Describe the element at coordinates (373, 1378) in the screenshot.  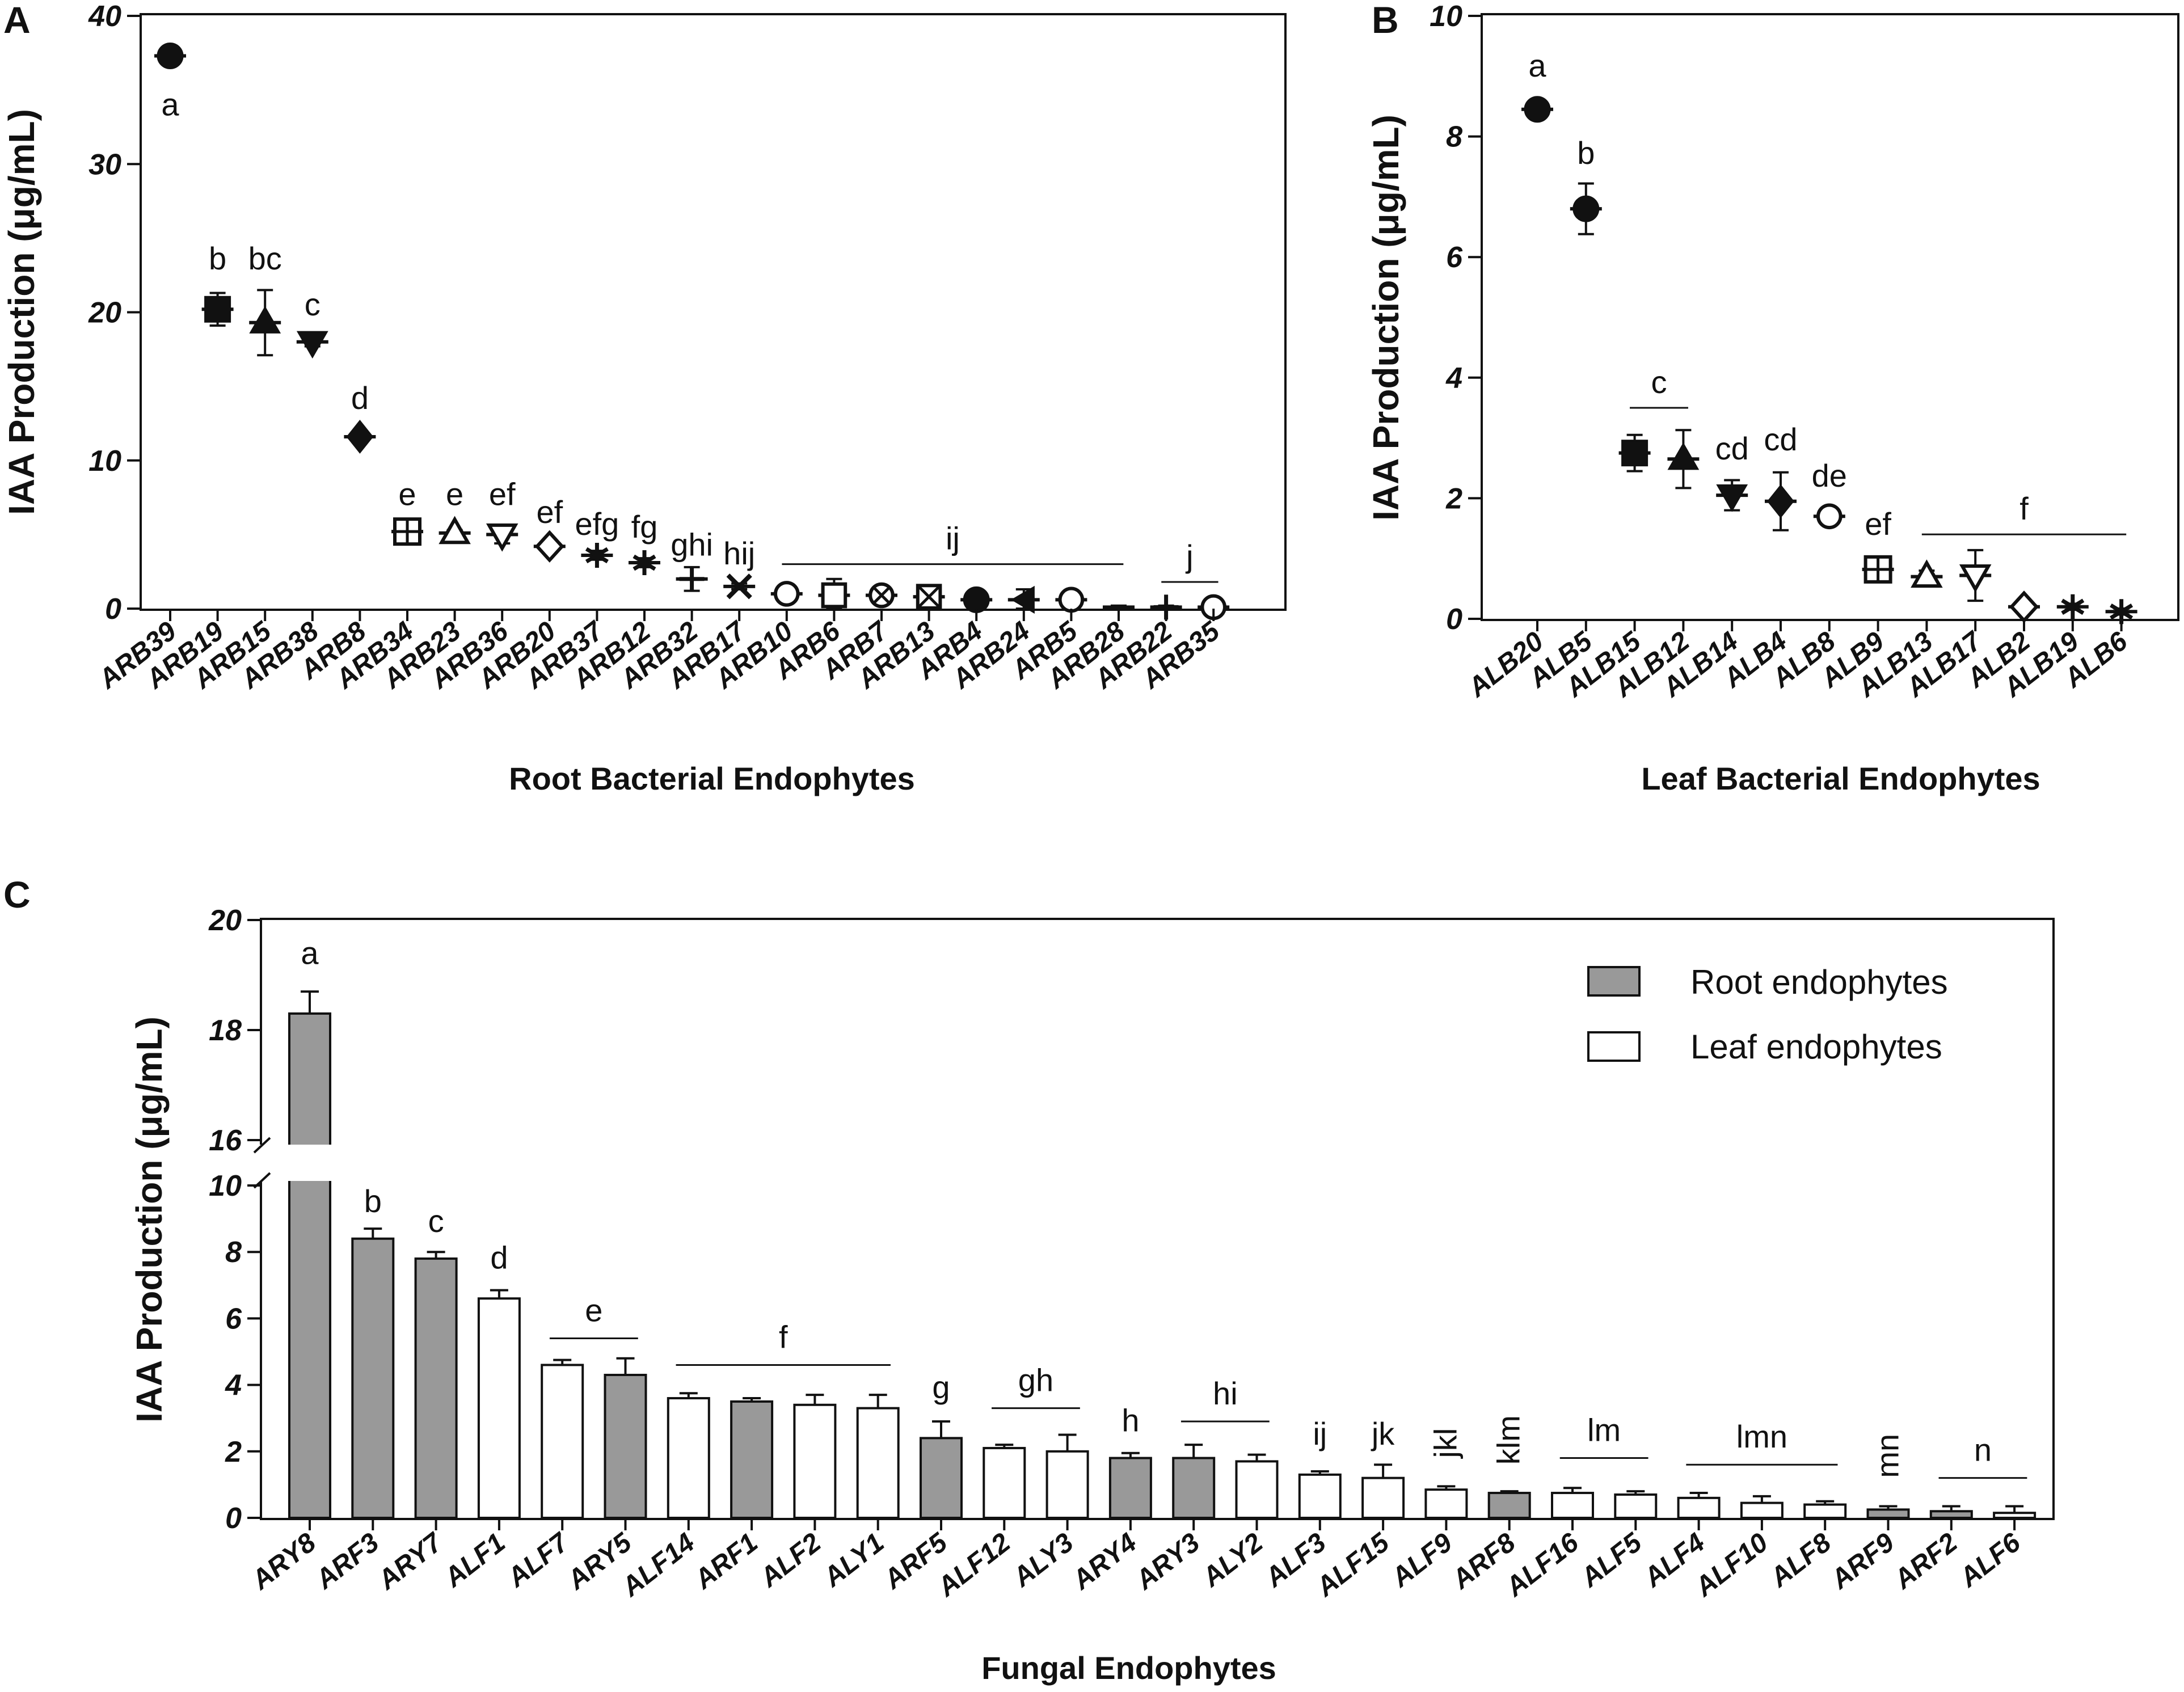
I see `bar-arf3` at that location.